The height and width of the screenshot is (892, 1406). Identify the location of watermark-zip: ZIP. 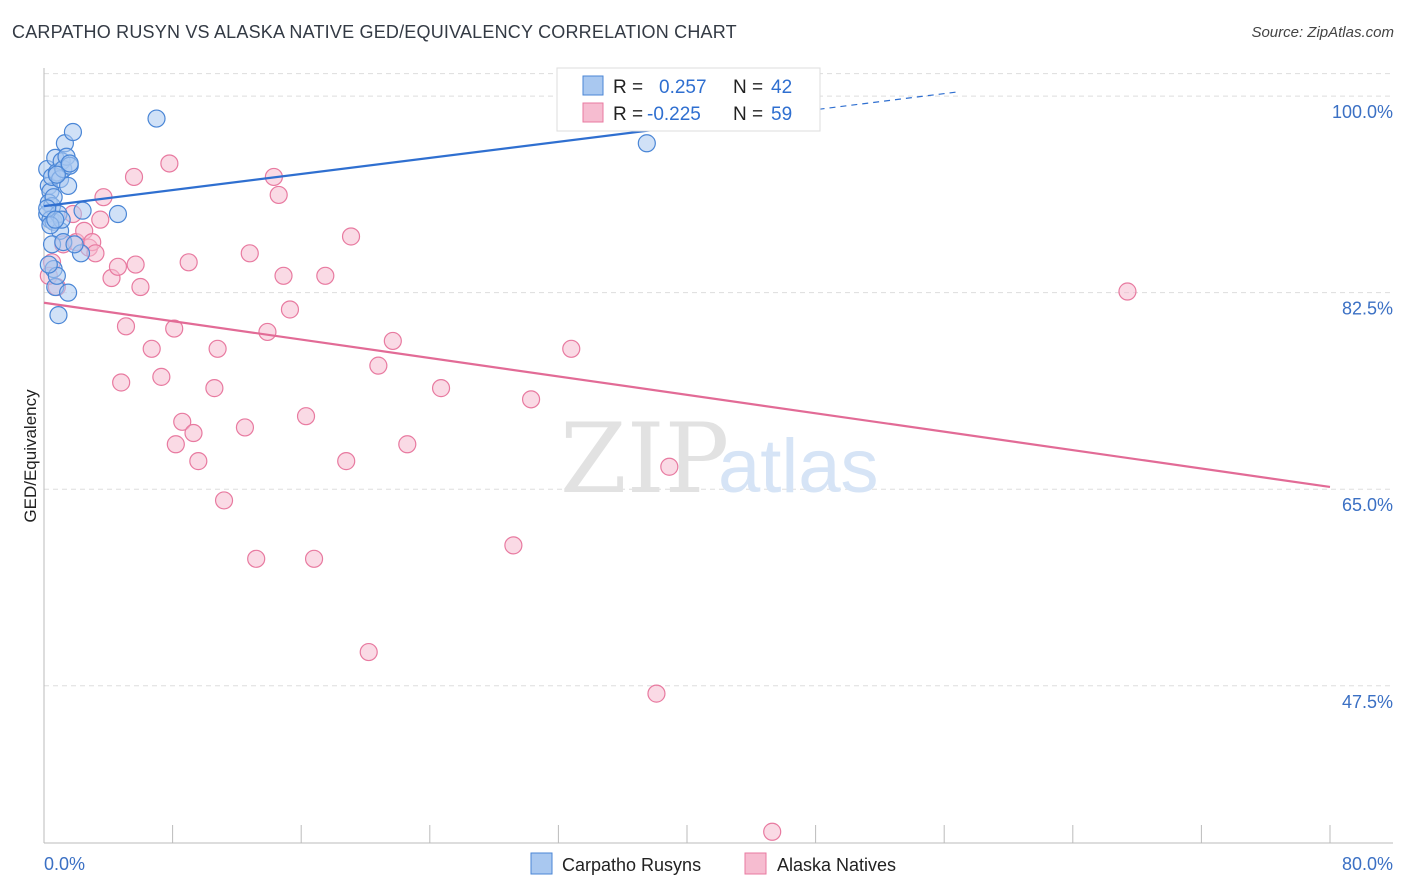
(644, 459).